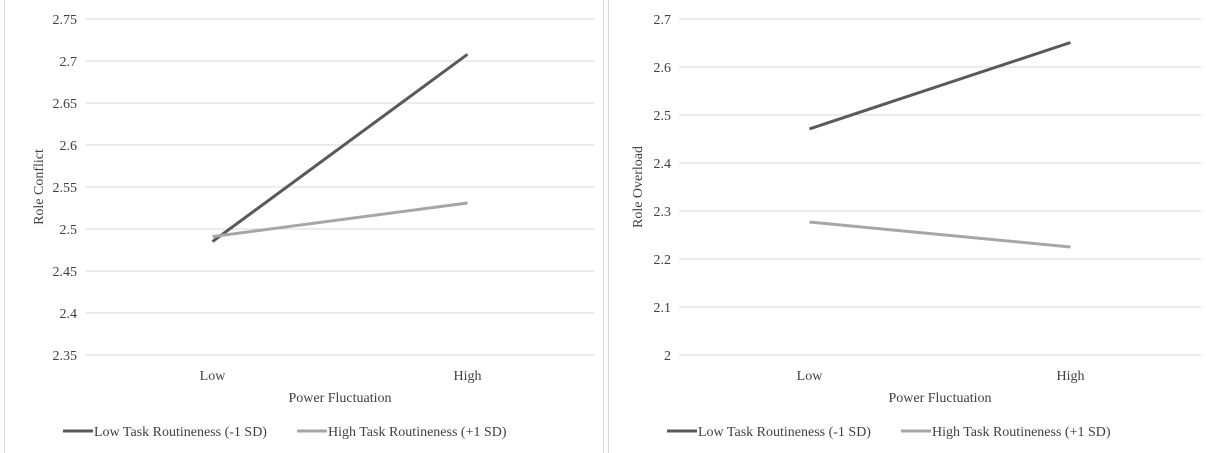 The image size is (1206, 453). What do you see at coordinates (663, 260) in the screenshot?
I see `y-tick-label: 2.2` at bounding box center [663, 260].